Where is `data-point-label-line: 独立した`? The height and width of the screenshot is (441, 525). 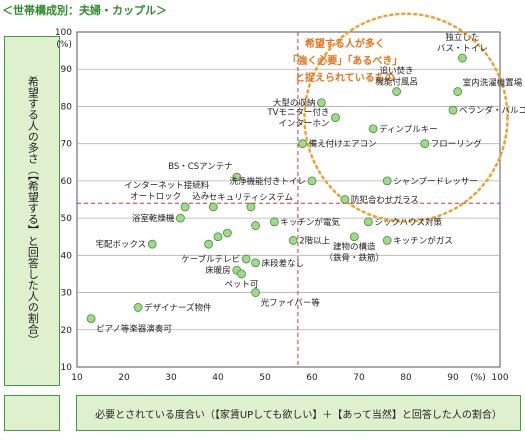 data-point-label-line: 独立した is located at coordinates (462, 37).